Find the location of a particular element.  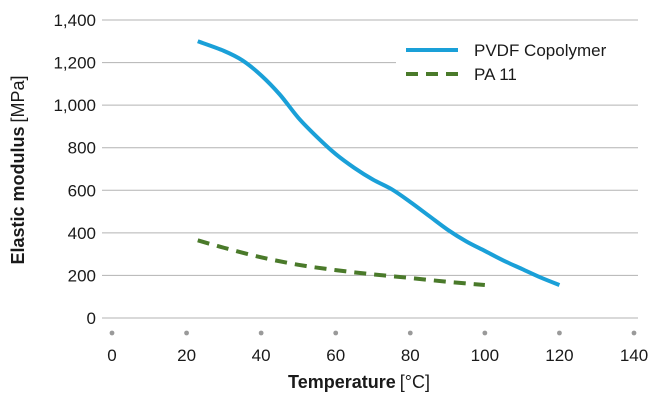

y-tick-label: 1,000 is located at coordinates (74, 105).